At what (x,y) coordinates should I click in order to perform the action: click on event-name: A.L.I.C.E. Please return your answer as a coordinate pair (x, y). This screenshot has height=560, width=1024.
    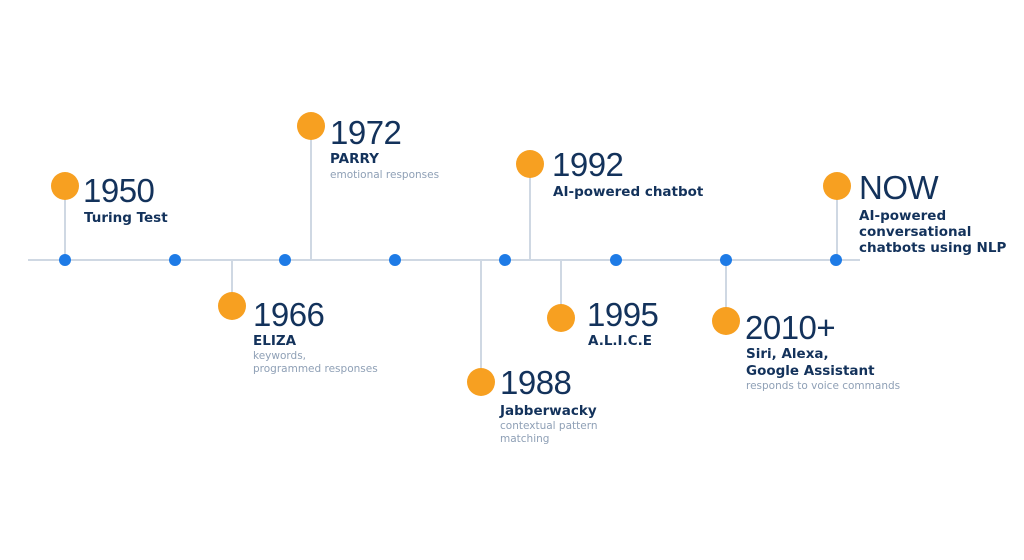
    Looking at the image, I should click on (620, 341).